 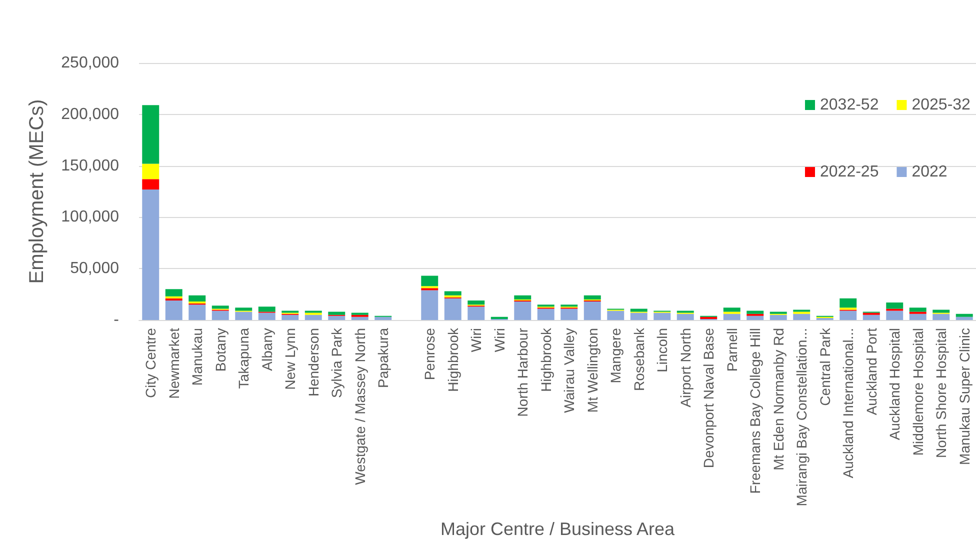 What do you see at coordinates (569, 370) in the screenshot?
I see `x-tick-label: Wairau Valley` at bounding box center [569, 370].